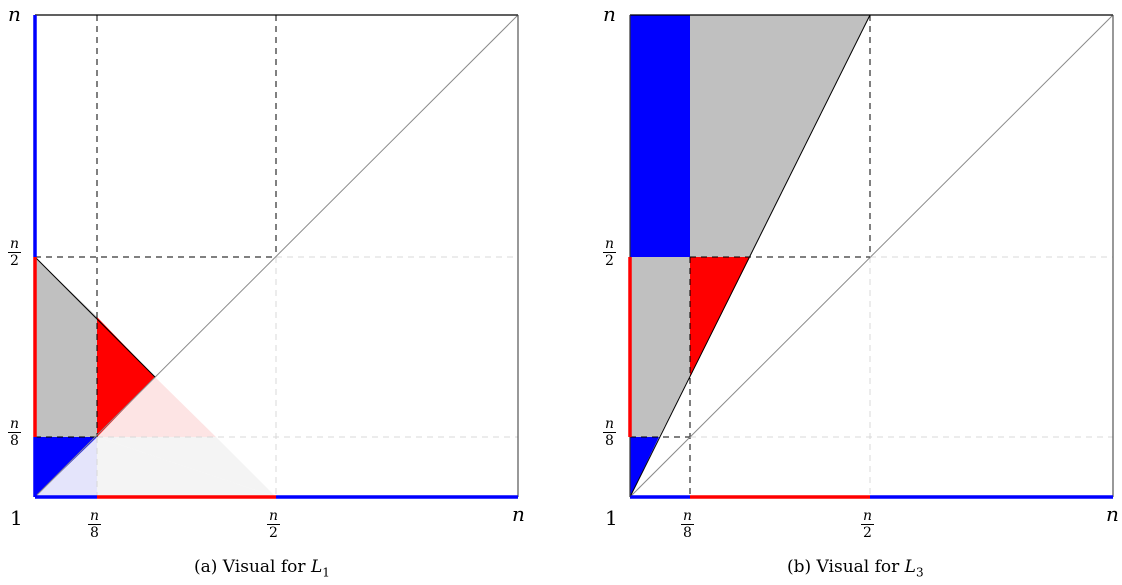 The width and height of the screenshot is (1122, 585). Describe the element at coordinates (15, 244) in the screenshot. I see `y-label-n-half-num: n` at that location.